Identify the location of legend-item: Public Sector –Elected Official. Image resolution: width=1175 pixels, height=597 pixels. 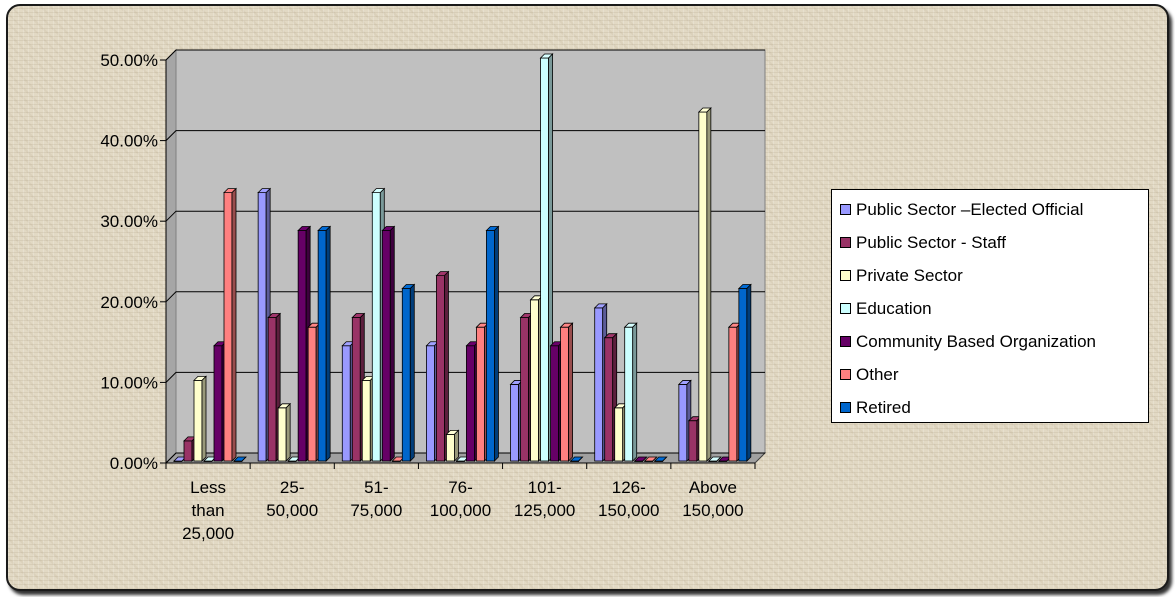
(994, 209).